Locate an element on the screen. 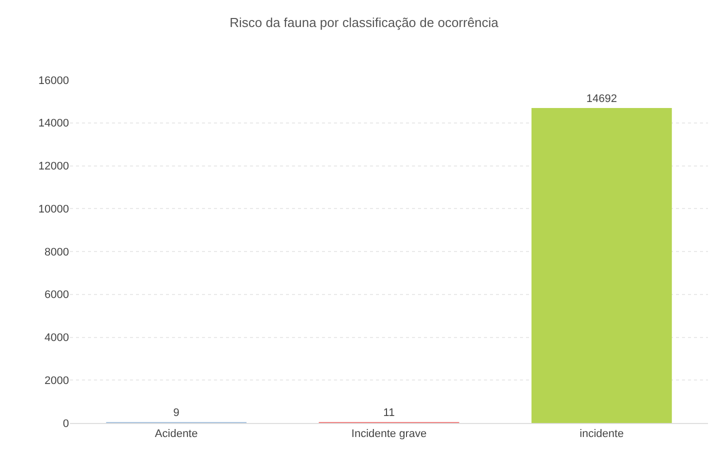 The height and width of the screenshot is (453, 728). data-label: 9 is located at coordinates (176, 413).